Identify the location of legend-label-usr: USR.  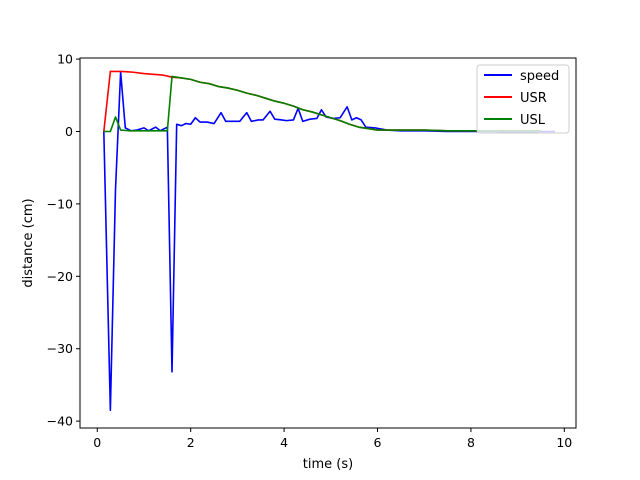
(533, 98).